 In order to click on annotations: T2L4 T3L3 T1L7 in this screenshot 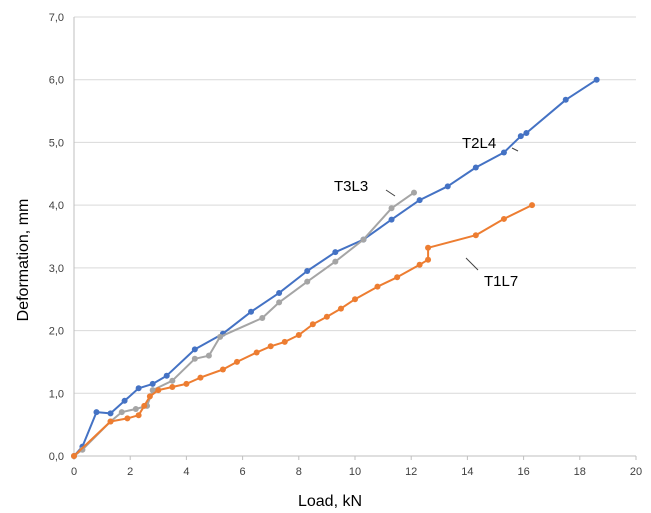, I will do `click(426, 212)`.